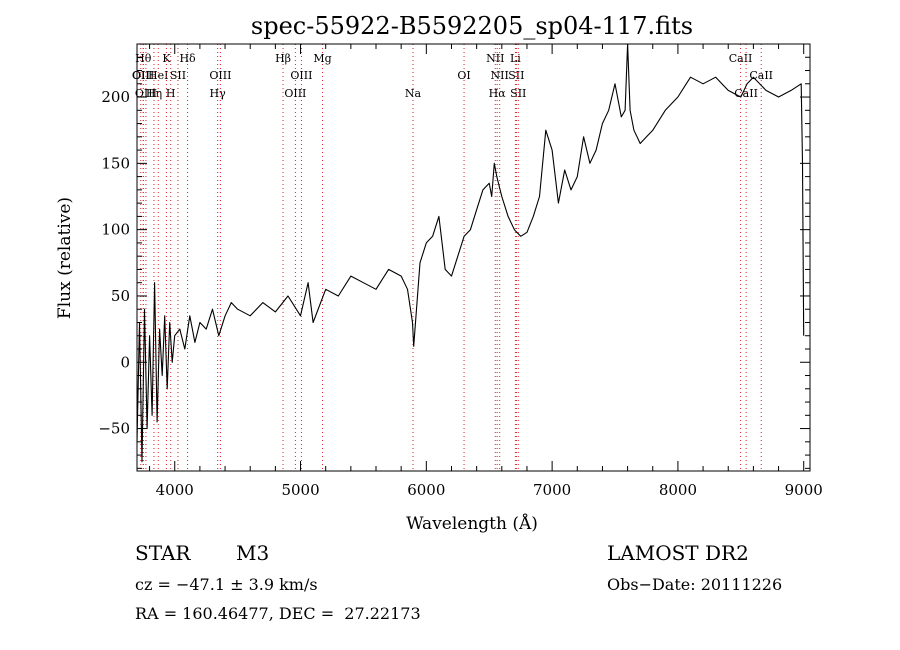 The height and width of the screenshot is (650, 900). Describe the element at coordinates (426, 490) in the screenshot. I see `x-tick-label-2: 6000` at that location.